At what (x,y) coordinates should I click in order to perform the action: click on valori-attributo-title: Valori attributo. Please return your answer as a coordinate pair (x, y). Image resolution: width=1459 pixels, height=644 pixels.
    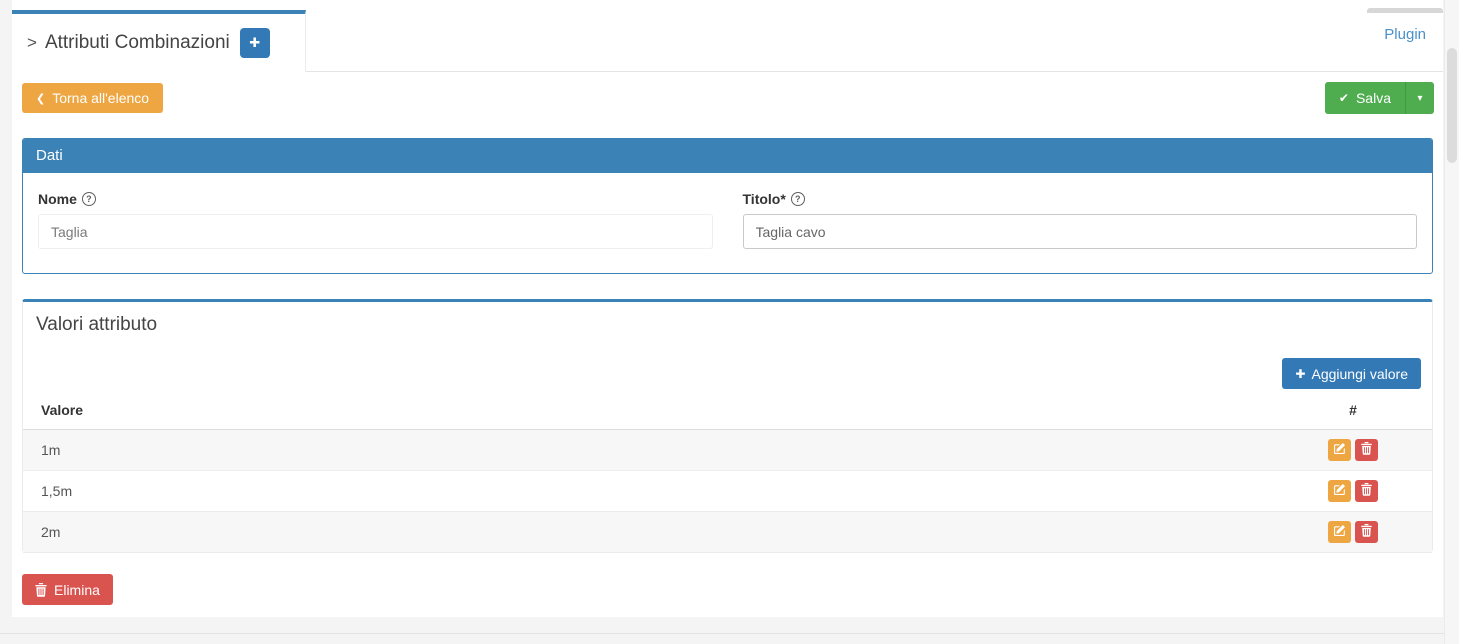
    Looking at the image, I should click on (97, 324).